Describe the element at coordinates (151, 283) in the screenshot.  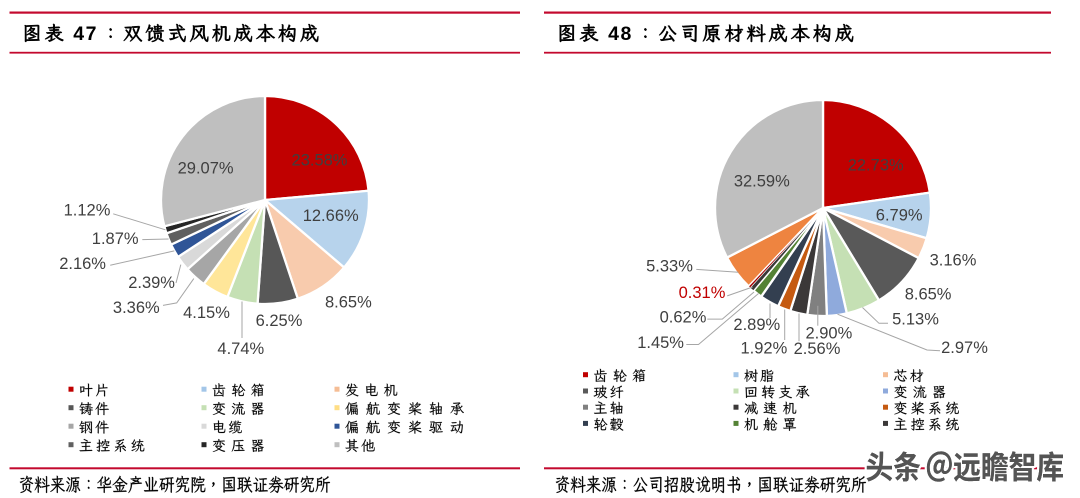
I see `svg-text: 2.39%` at that location.